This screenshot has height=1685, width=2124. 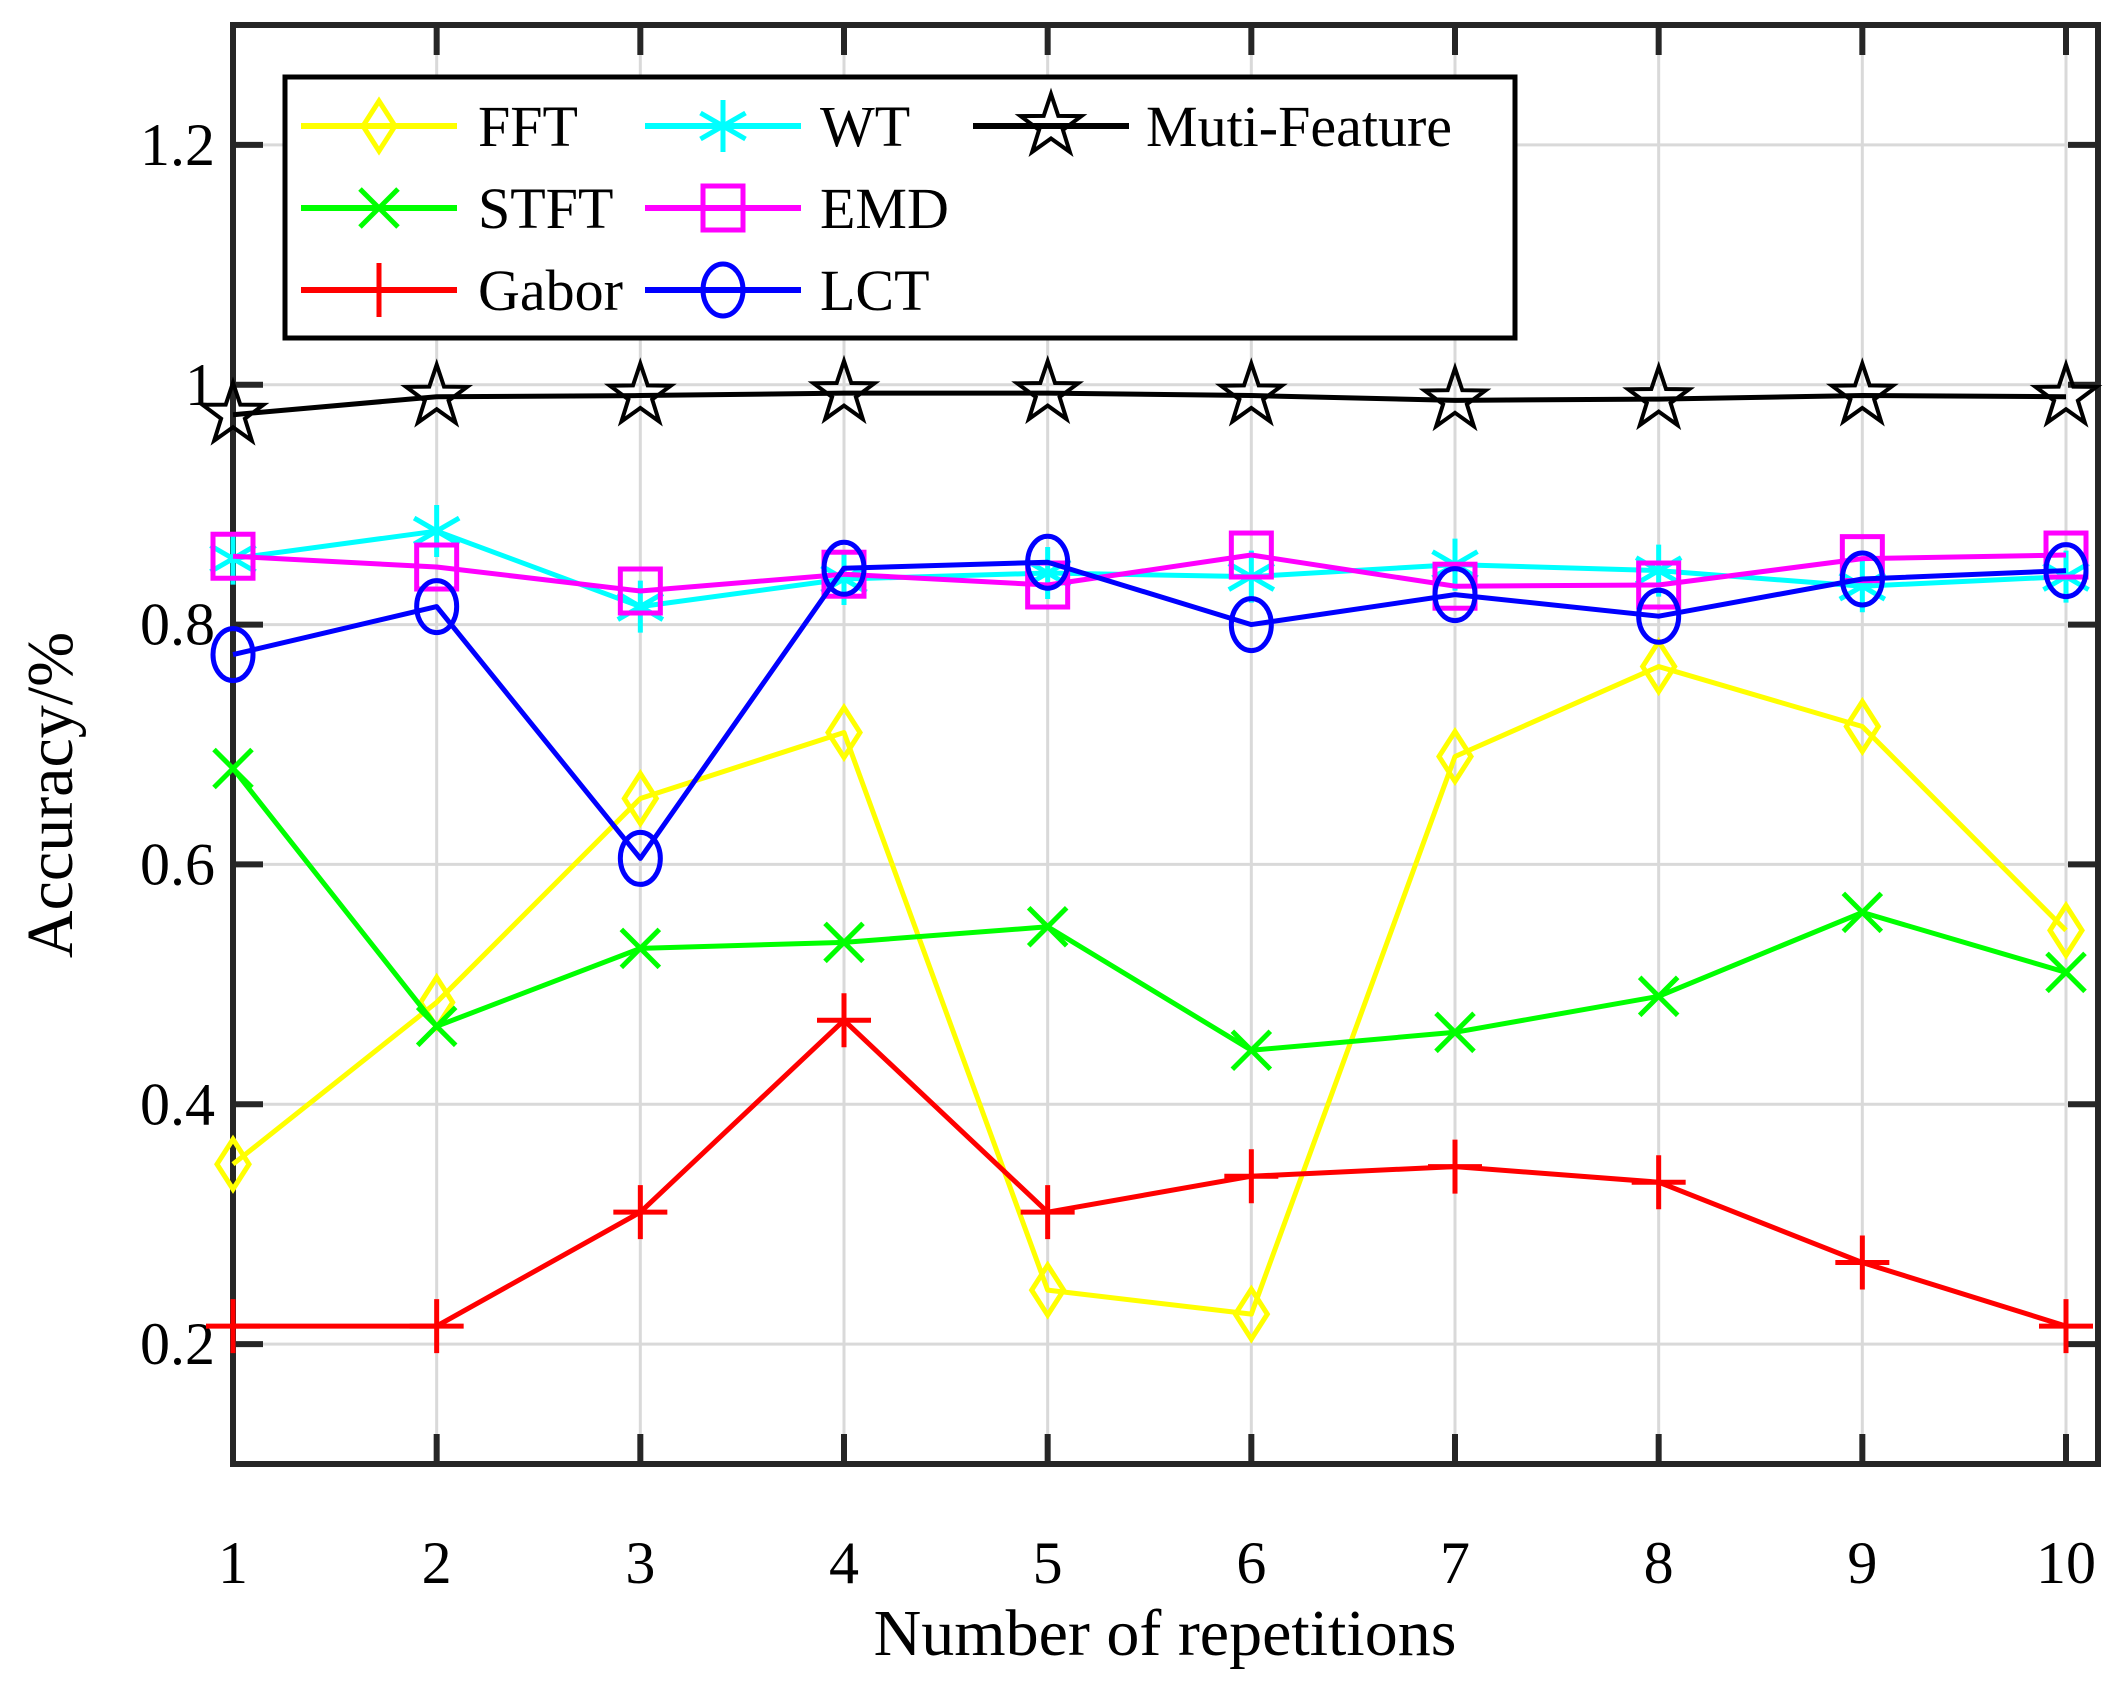 What do you see at coordinates (50, 795) in the screenshot?
I see `y-axis-title: Accuracy/%` at bounding box center [50, 795].